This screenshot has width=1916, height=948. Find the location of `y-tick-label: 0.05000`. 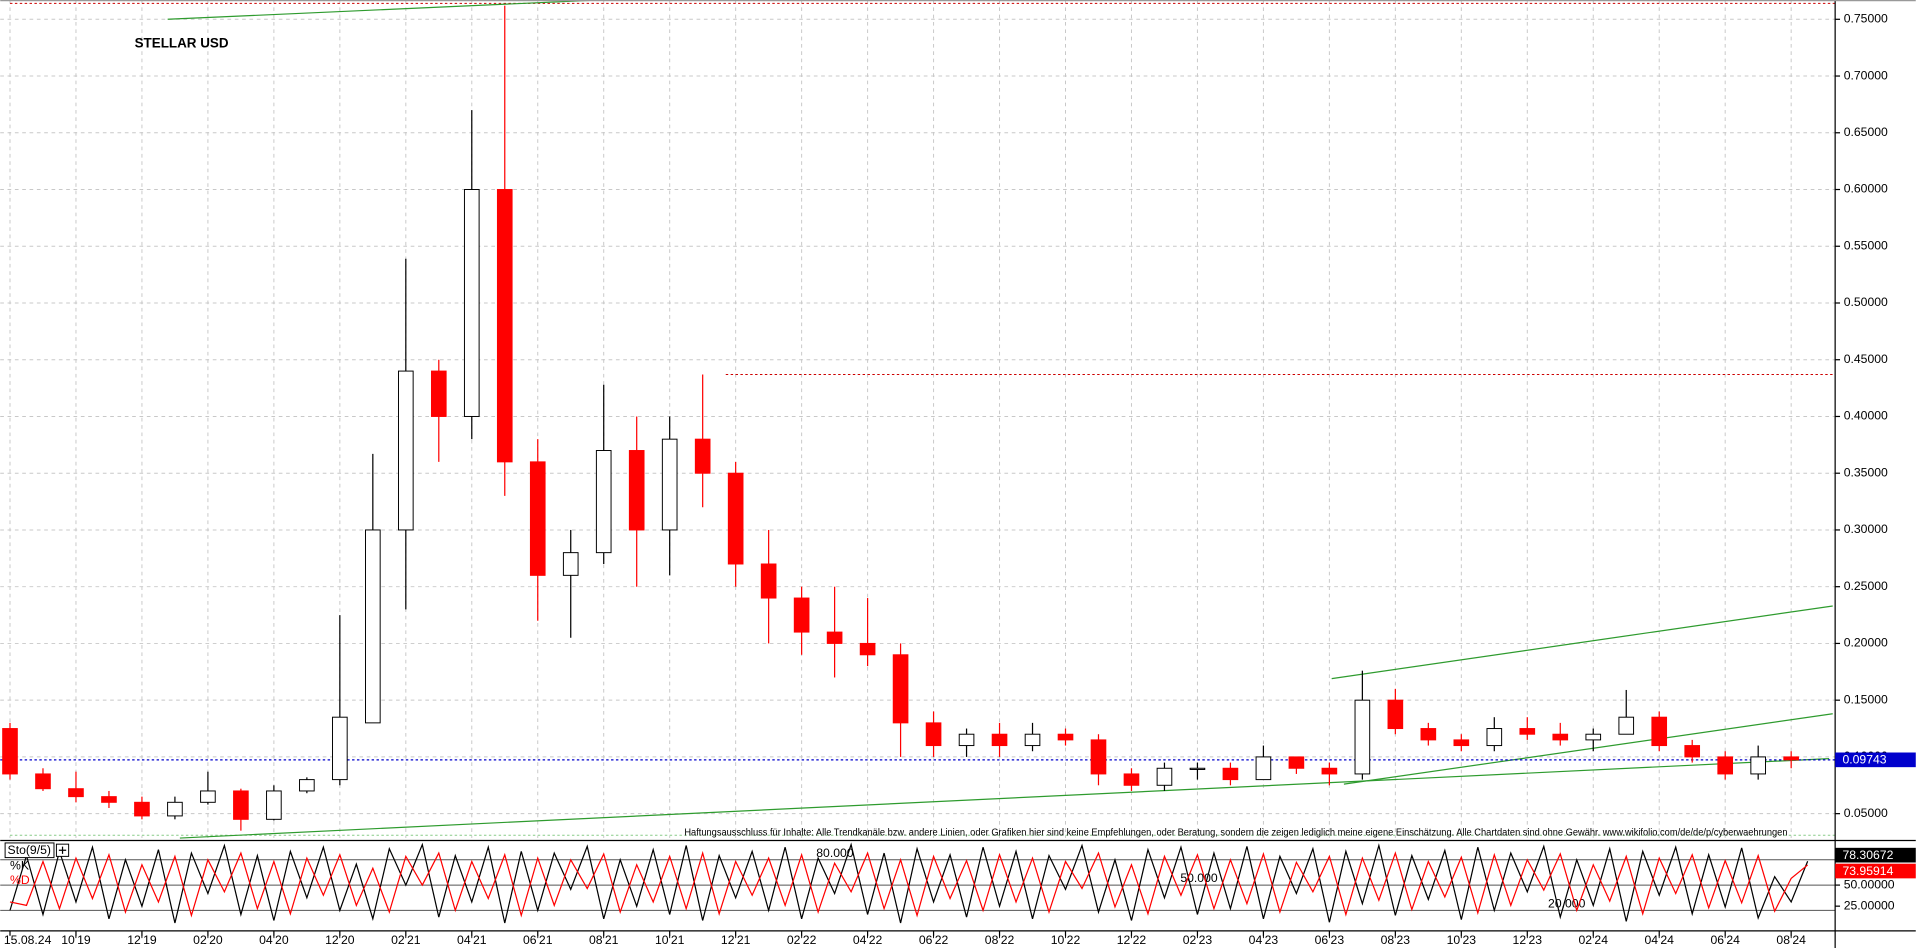

y-tick-label: 0.05000 is located at coordinates (1866, 813).